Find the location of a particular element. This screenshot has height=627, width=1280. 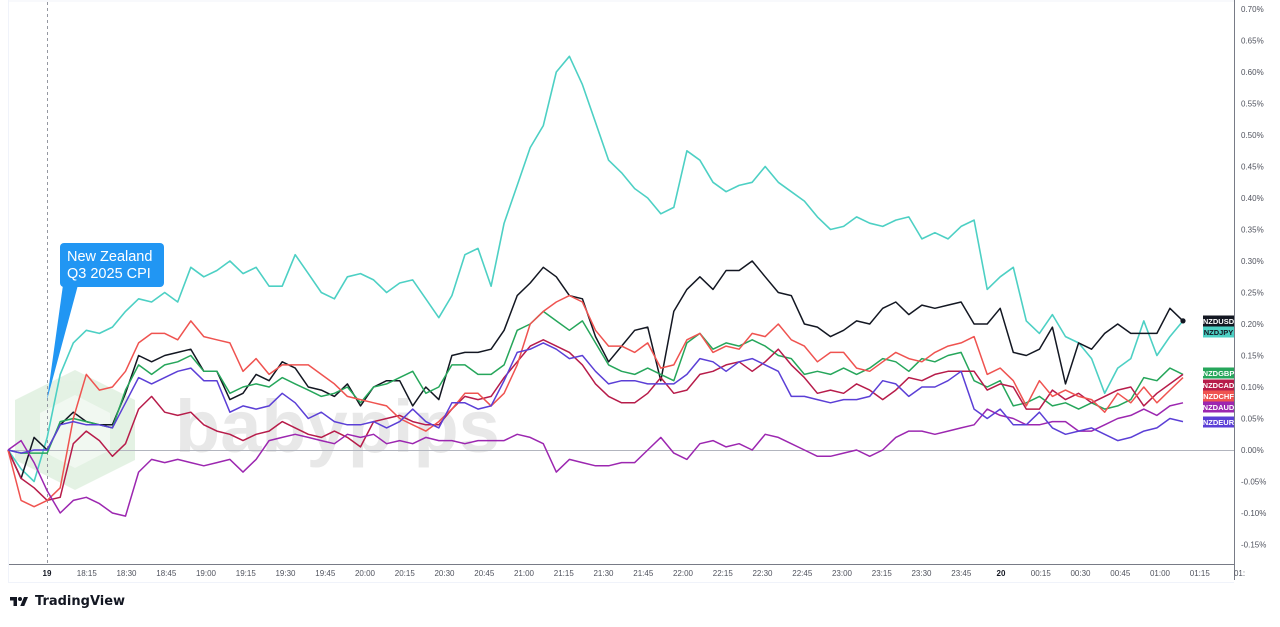

svg-text: NZDJPY is located at coordinates (1219, 332).